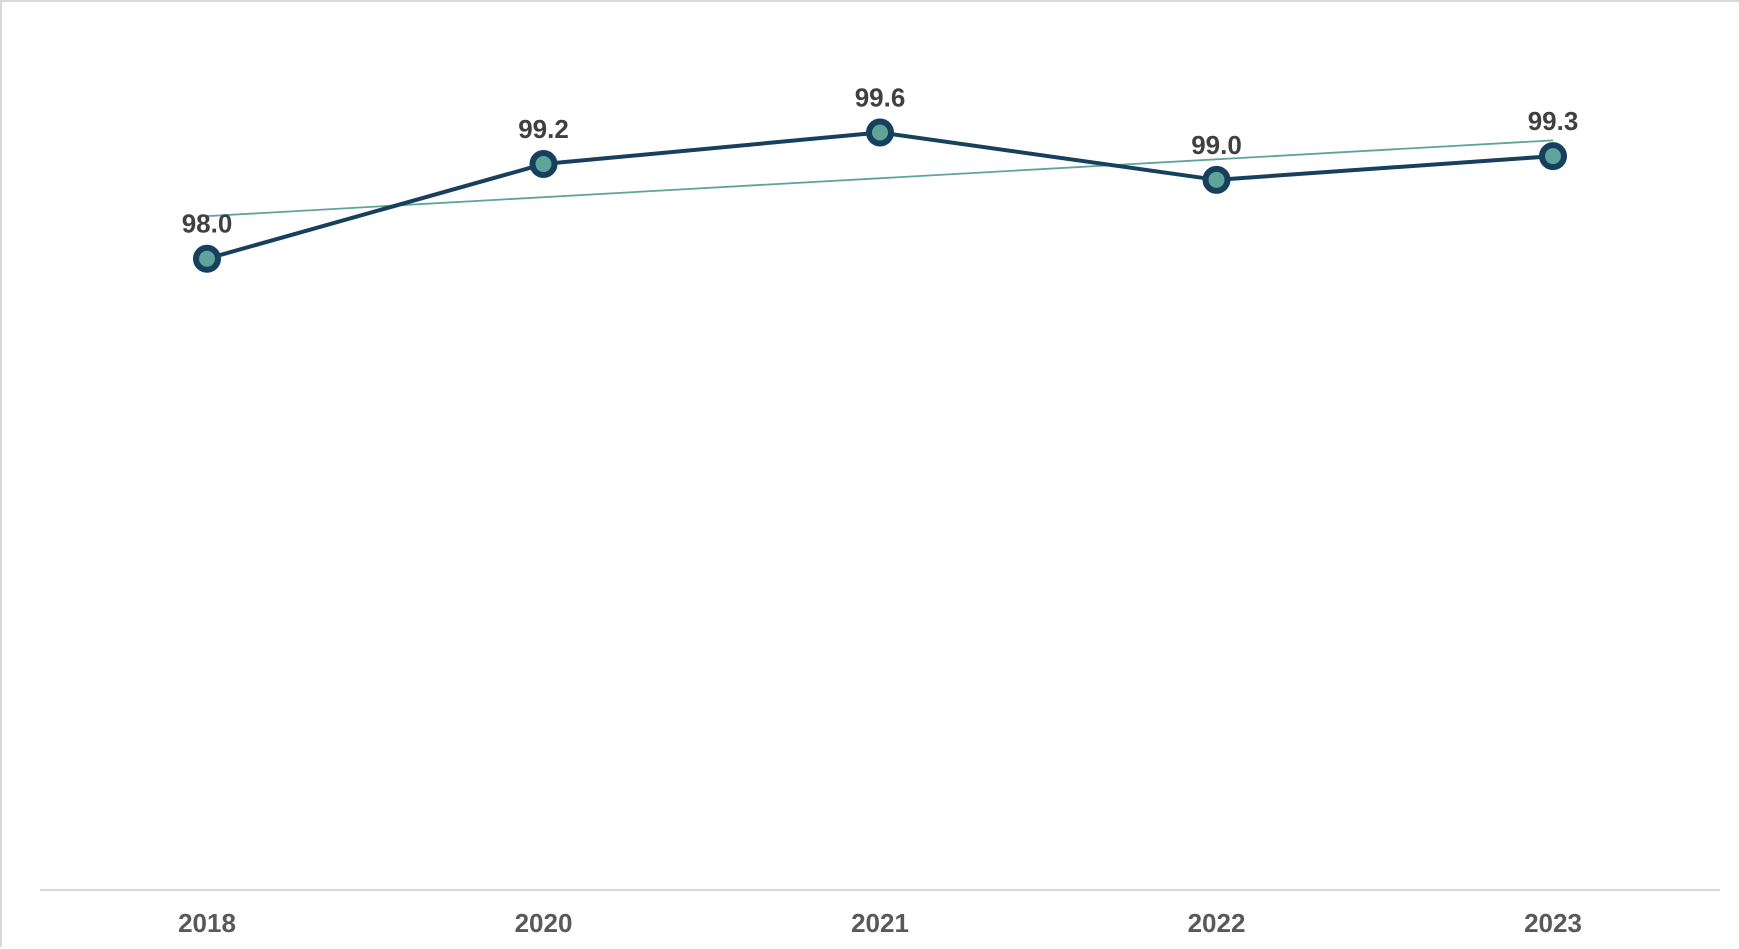 The image size is (1739, 949). What do you see at coordinates (1553, 121) in the screenshot?
I see `data-label: 99.3` at bounding box center [1553, 121].